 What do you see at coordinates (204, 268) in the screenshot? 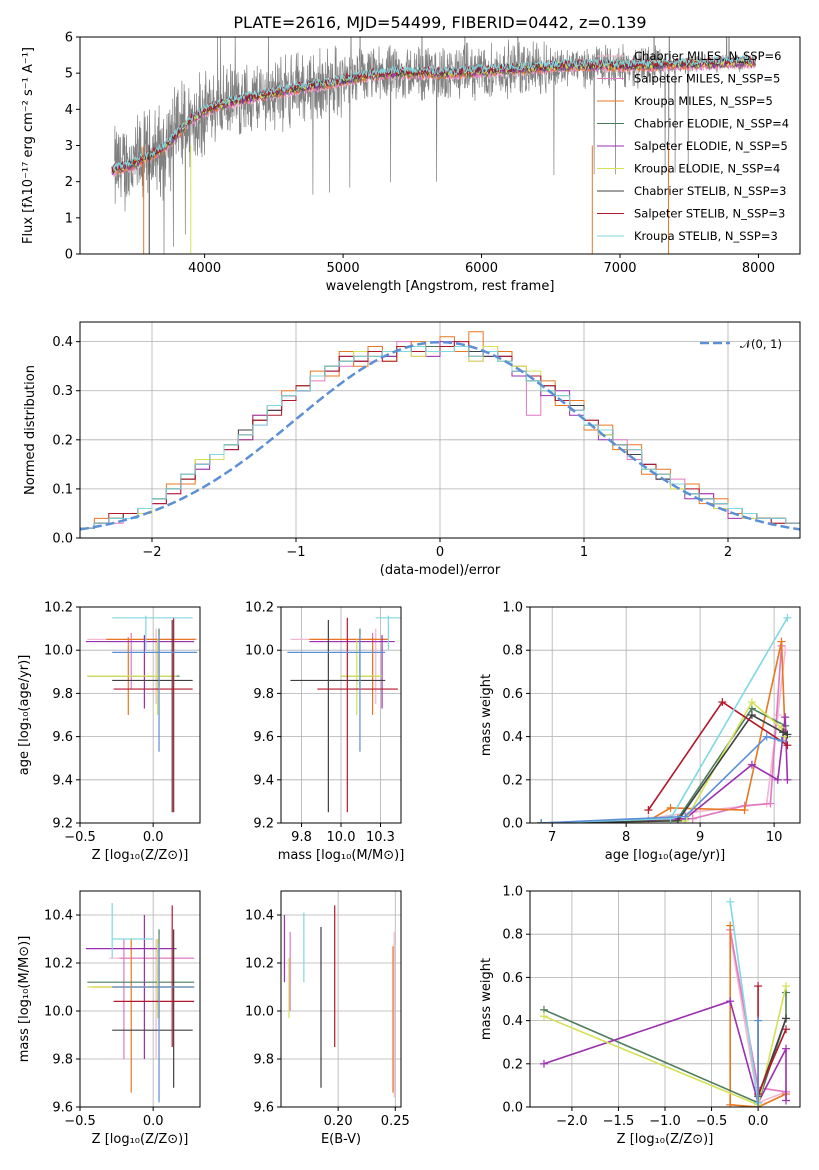
I see `x-tick-label: 4000` at bounding box center [204, 268].